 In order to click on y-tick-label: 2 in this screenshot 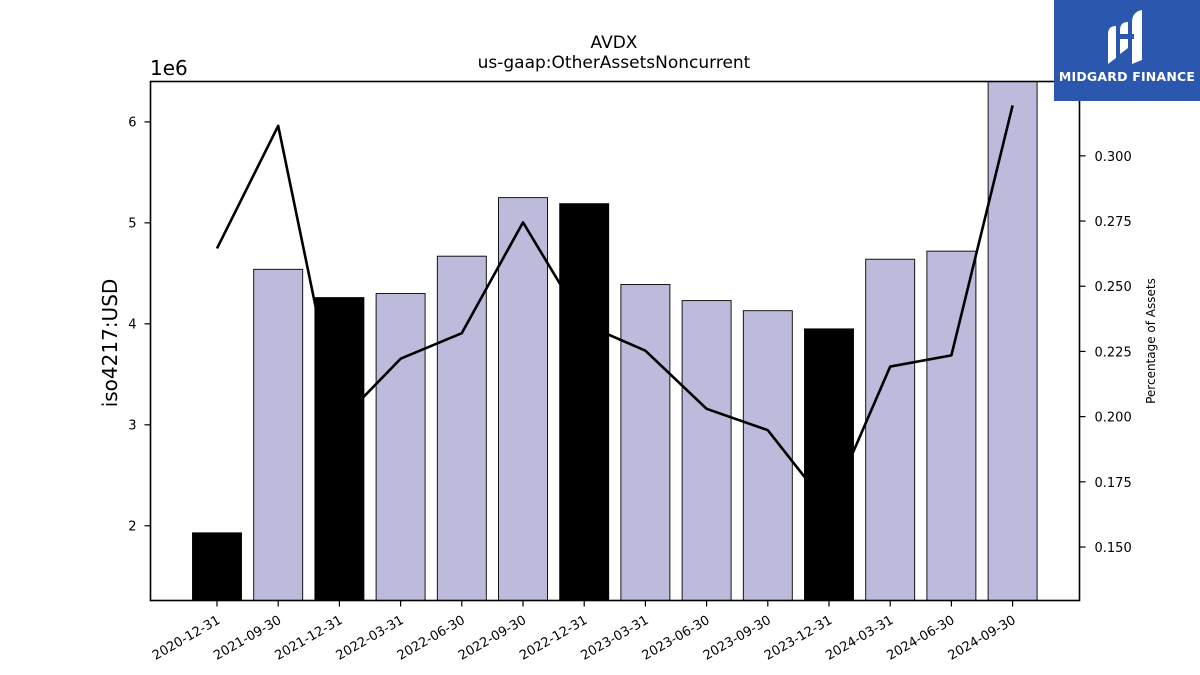, I will do `click(132, 526)`.